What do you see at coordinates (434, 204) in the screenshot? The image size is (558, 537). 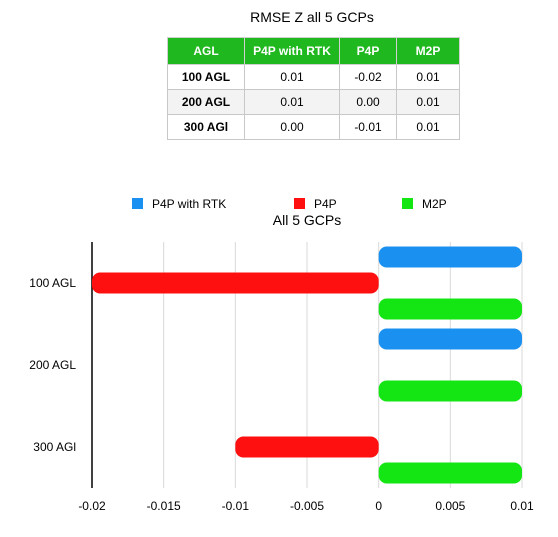 I see `legend-label: M2P` at bounding box center [434, 204].